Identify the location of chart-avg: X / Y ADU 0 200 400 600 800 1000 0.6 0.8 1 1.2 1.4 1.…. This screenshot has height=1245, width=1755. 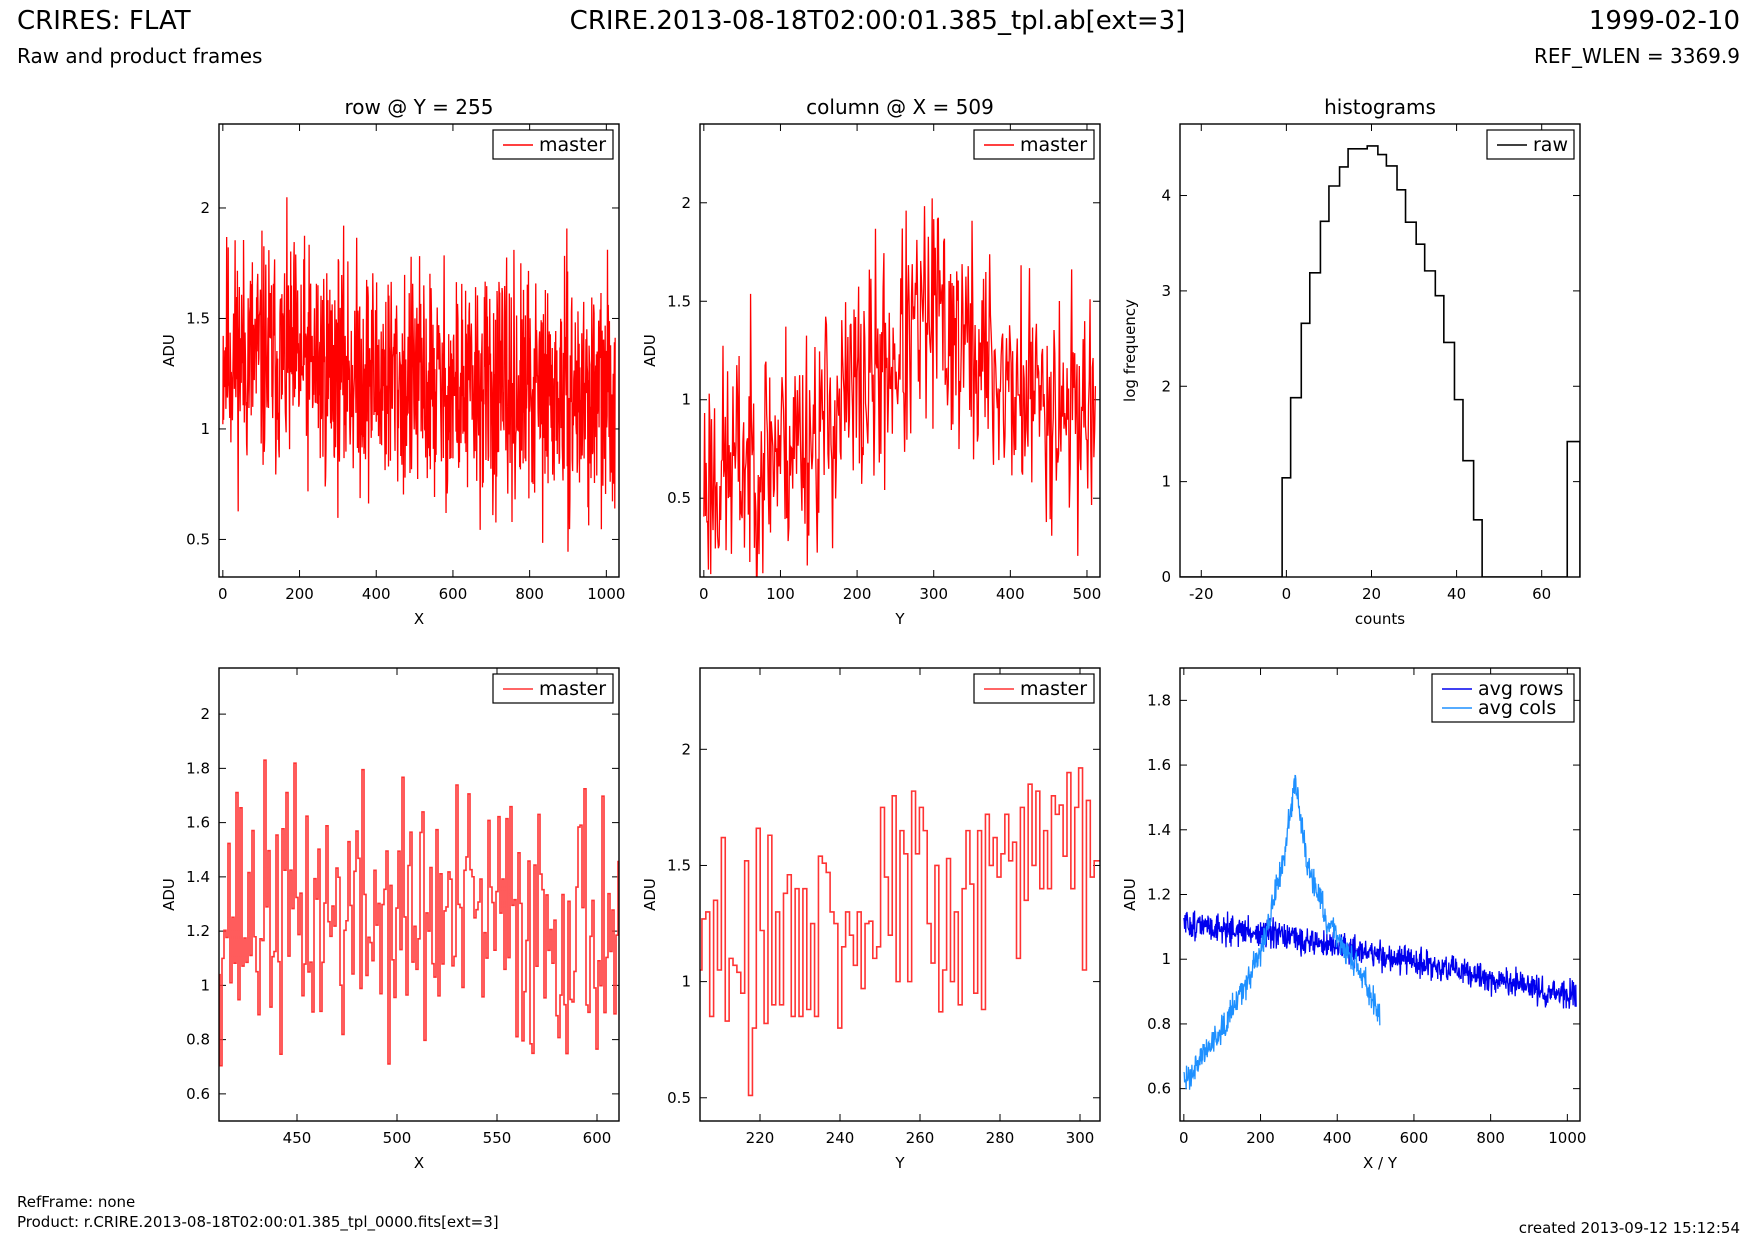
(1353, 919).